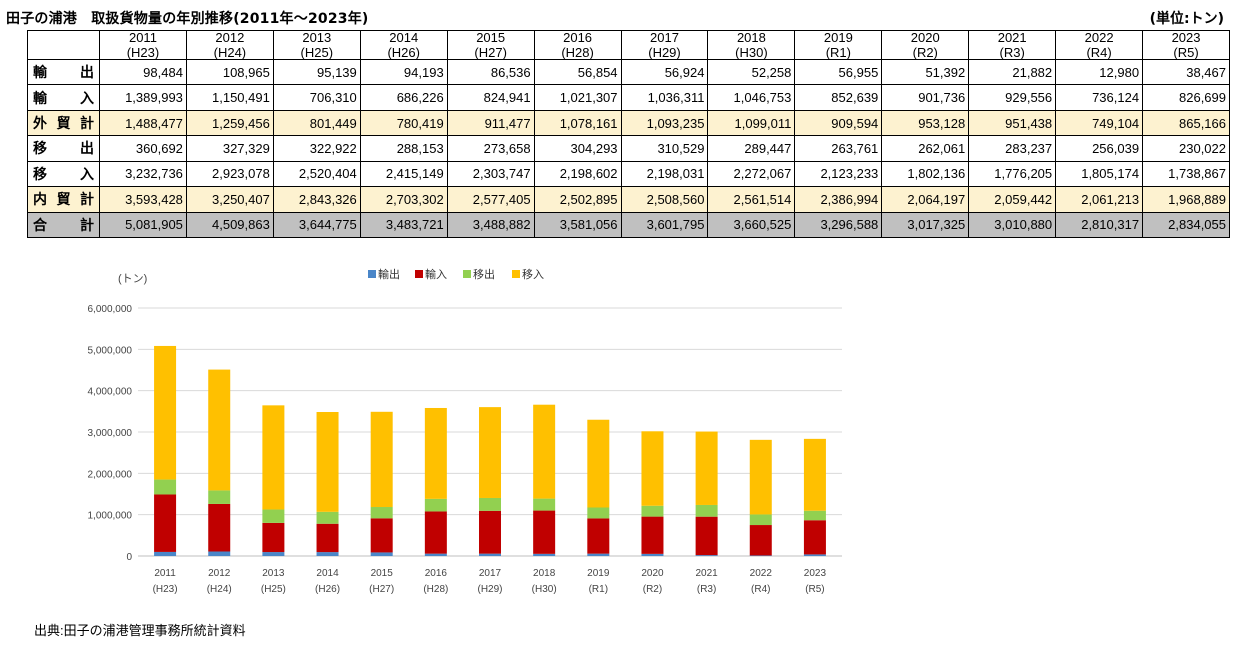 The image size is (1234, 650). What do you see at coordinates (1012, 52) in the screenshot?
I see `era-label: (R3)` at bounding box center [1012, 52].